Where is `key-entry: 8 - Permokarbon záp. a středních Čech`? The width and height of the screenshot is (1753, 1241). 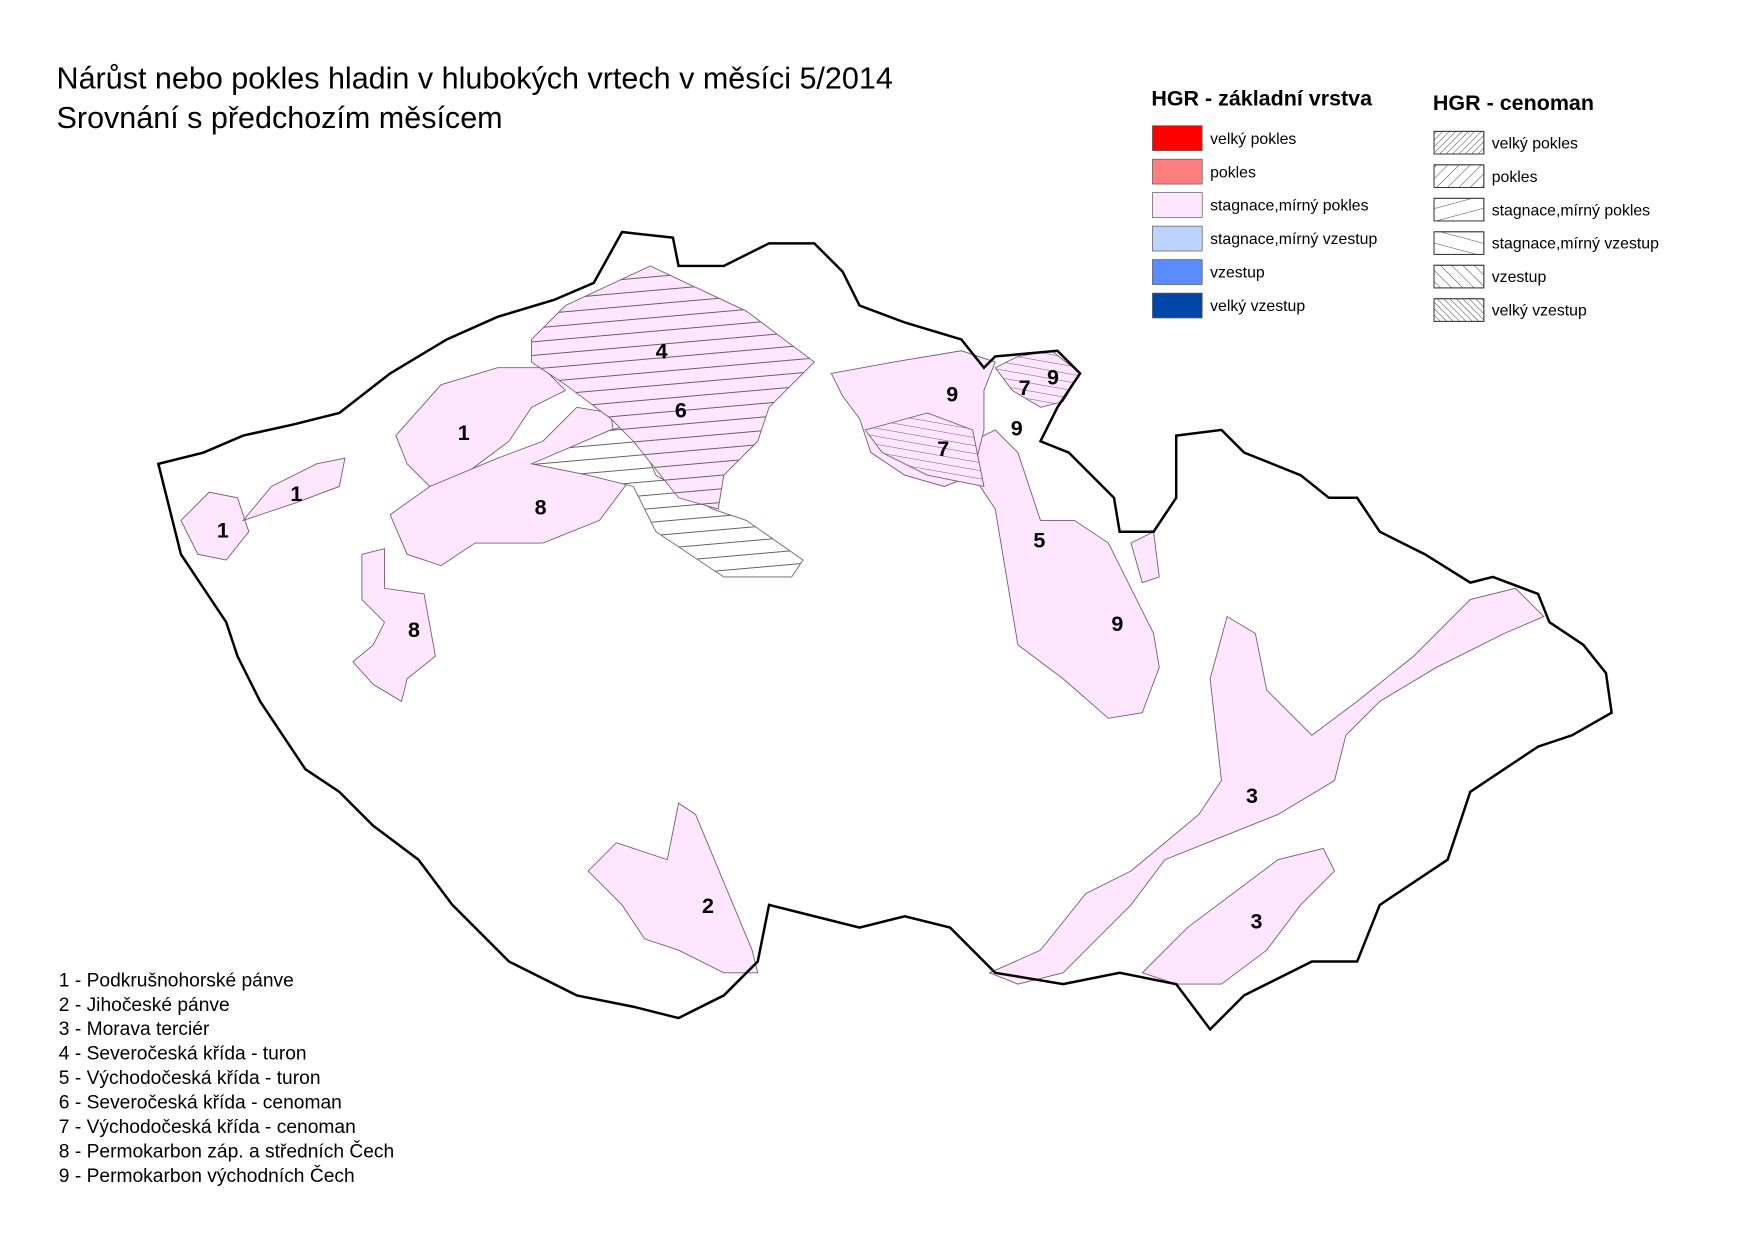 key-entry: 8 - Permokarbon záp. a středních Čech is located at coordinates (226, 1151).